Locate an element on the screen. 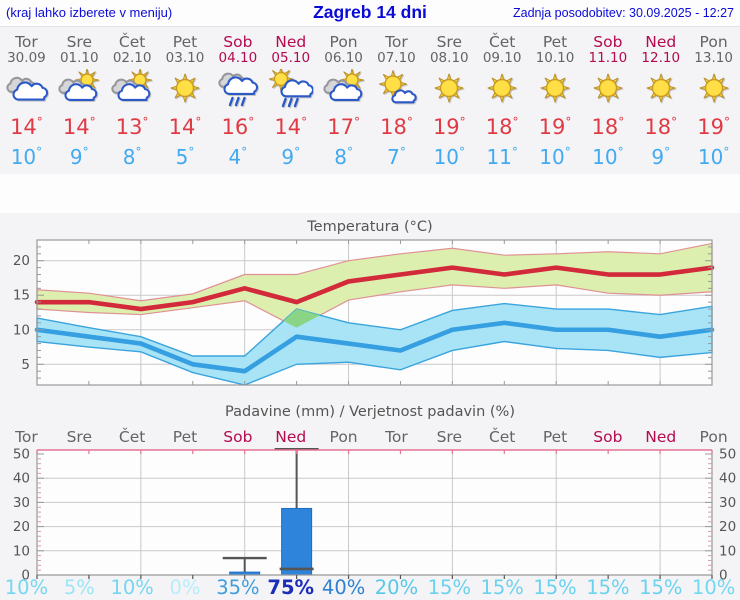 This screenshot has width=740, height=600. day-date: 02.10 is located at coordinates (132, 58).